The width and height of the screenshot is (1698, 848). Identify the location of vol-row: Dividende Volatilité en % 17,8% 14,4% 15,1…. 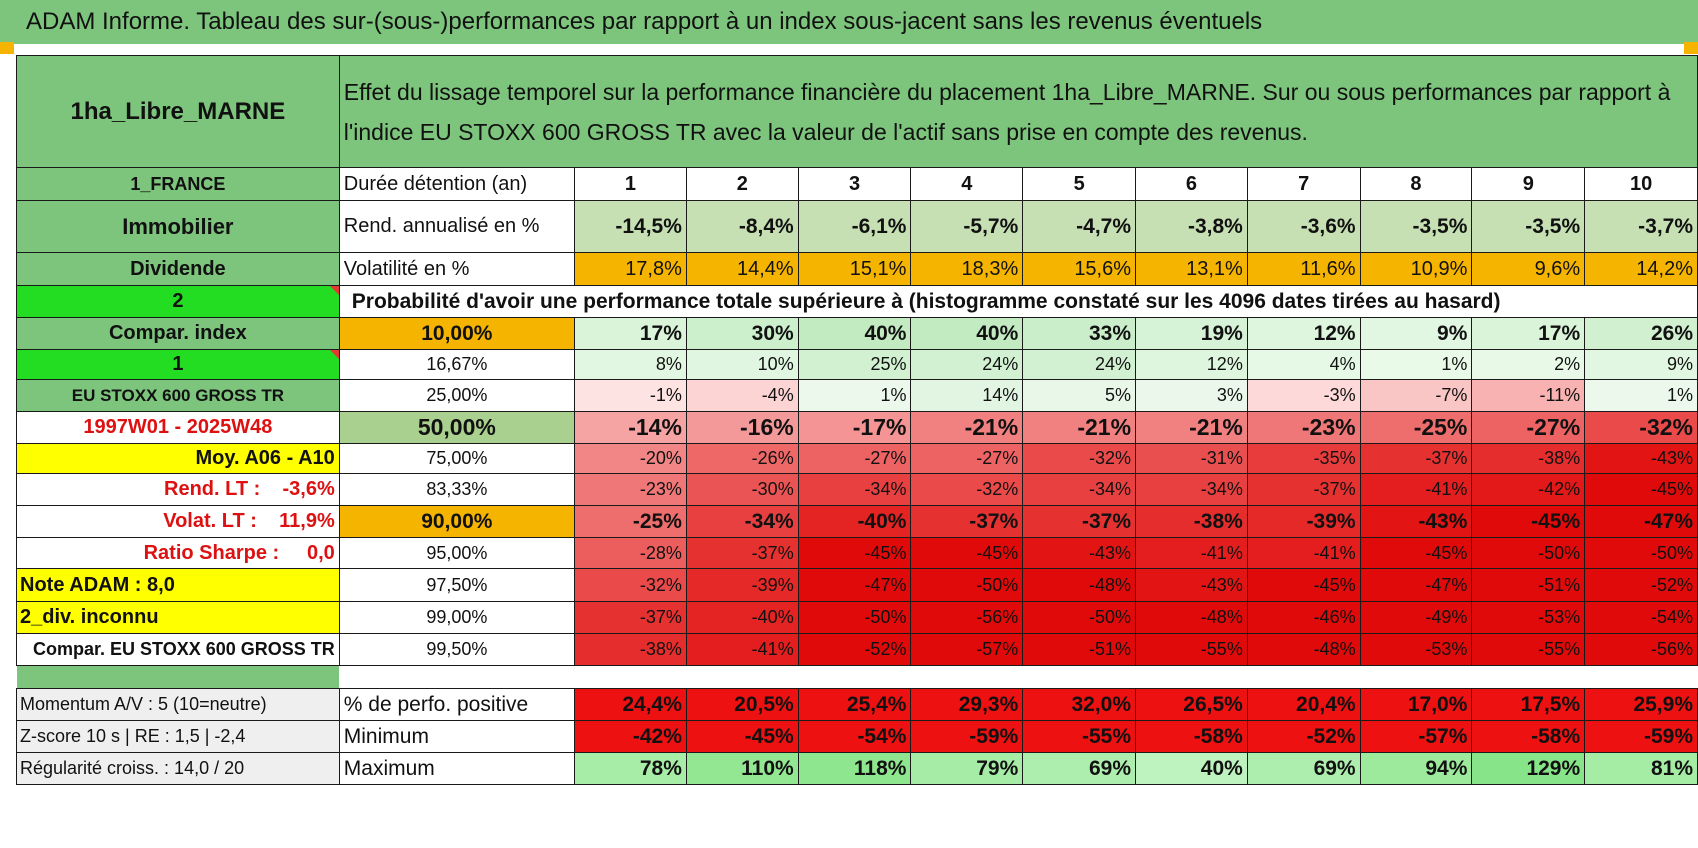
(857, 269).